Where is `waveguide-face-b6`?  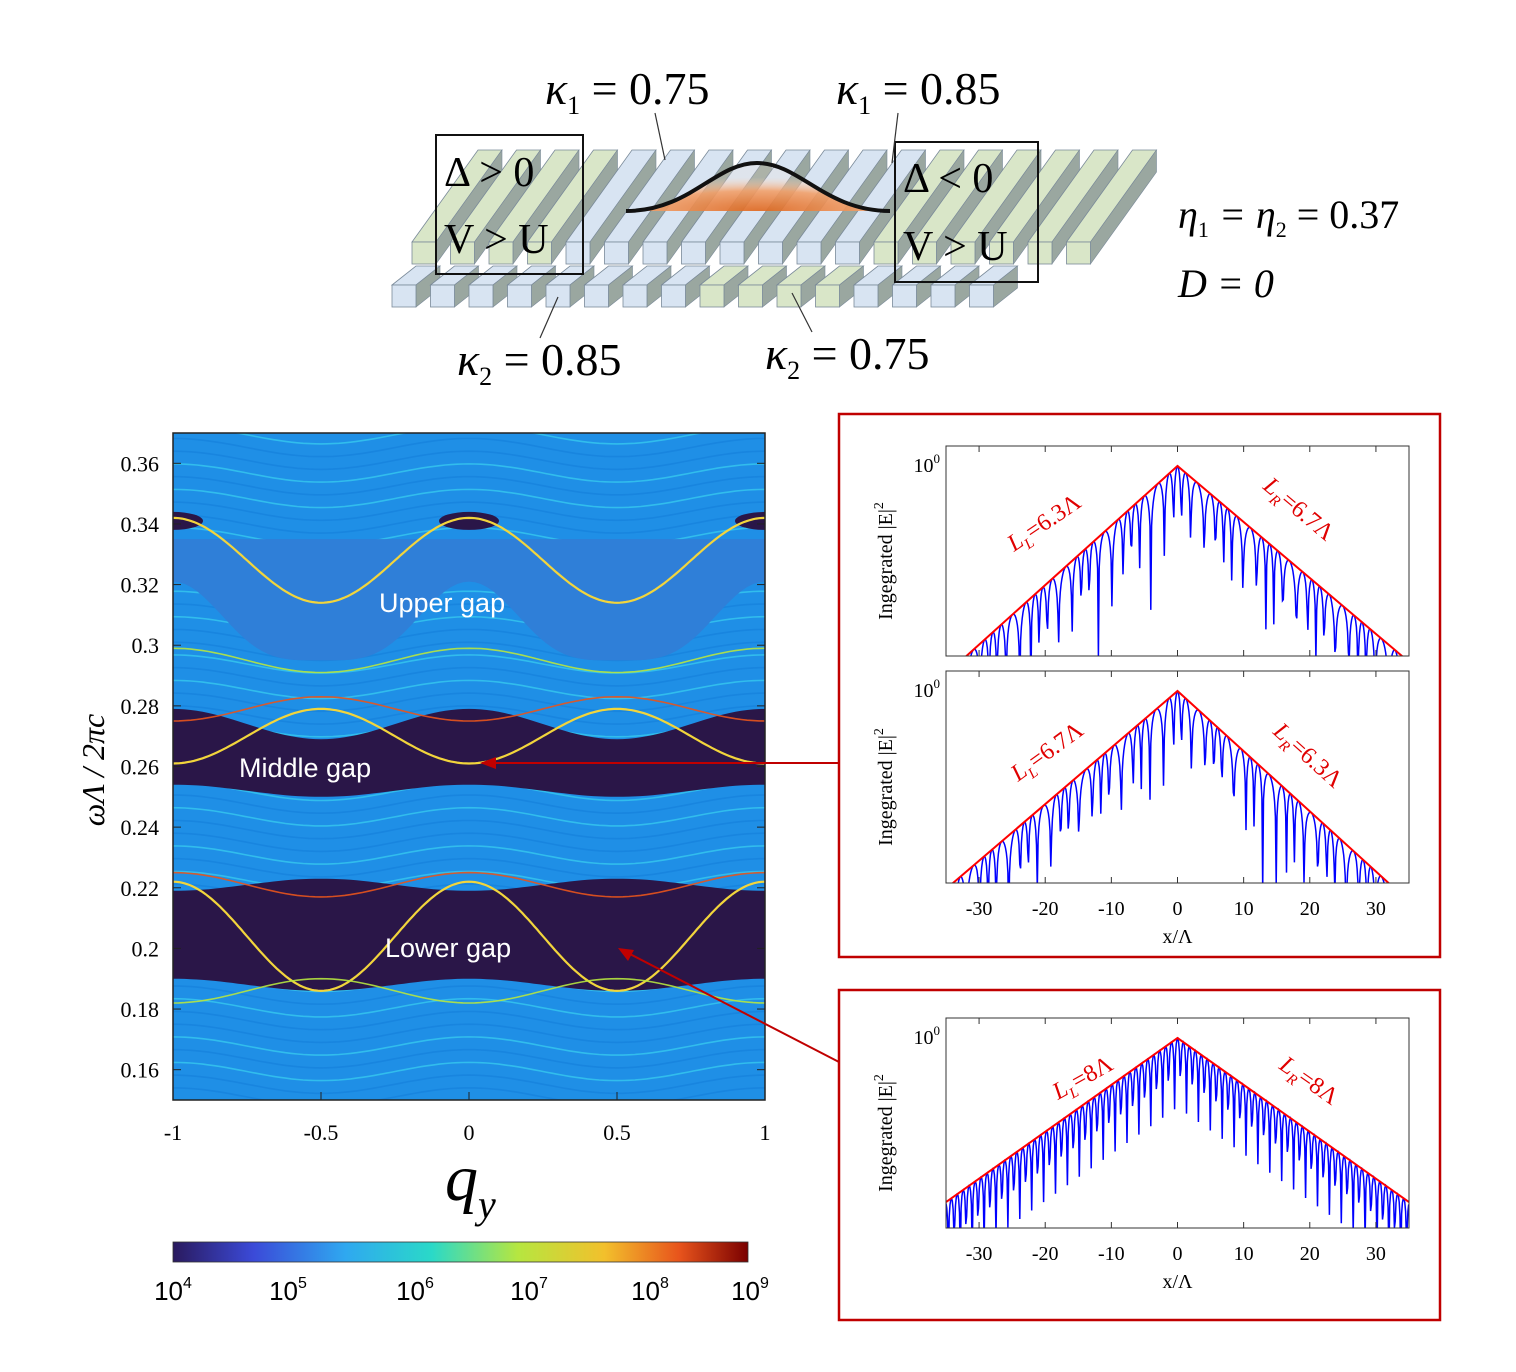 waveguide-face-b6 is located at coordinates (655, 253).